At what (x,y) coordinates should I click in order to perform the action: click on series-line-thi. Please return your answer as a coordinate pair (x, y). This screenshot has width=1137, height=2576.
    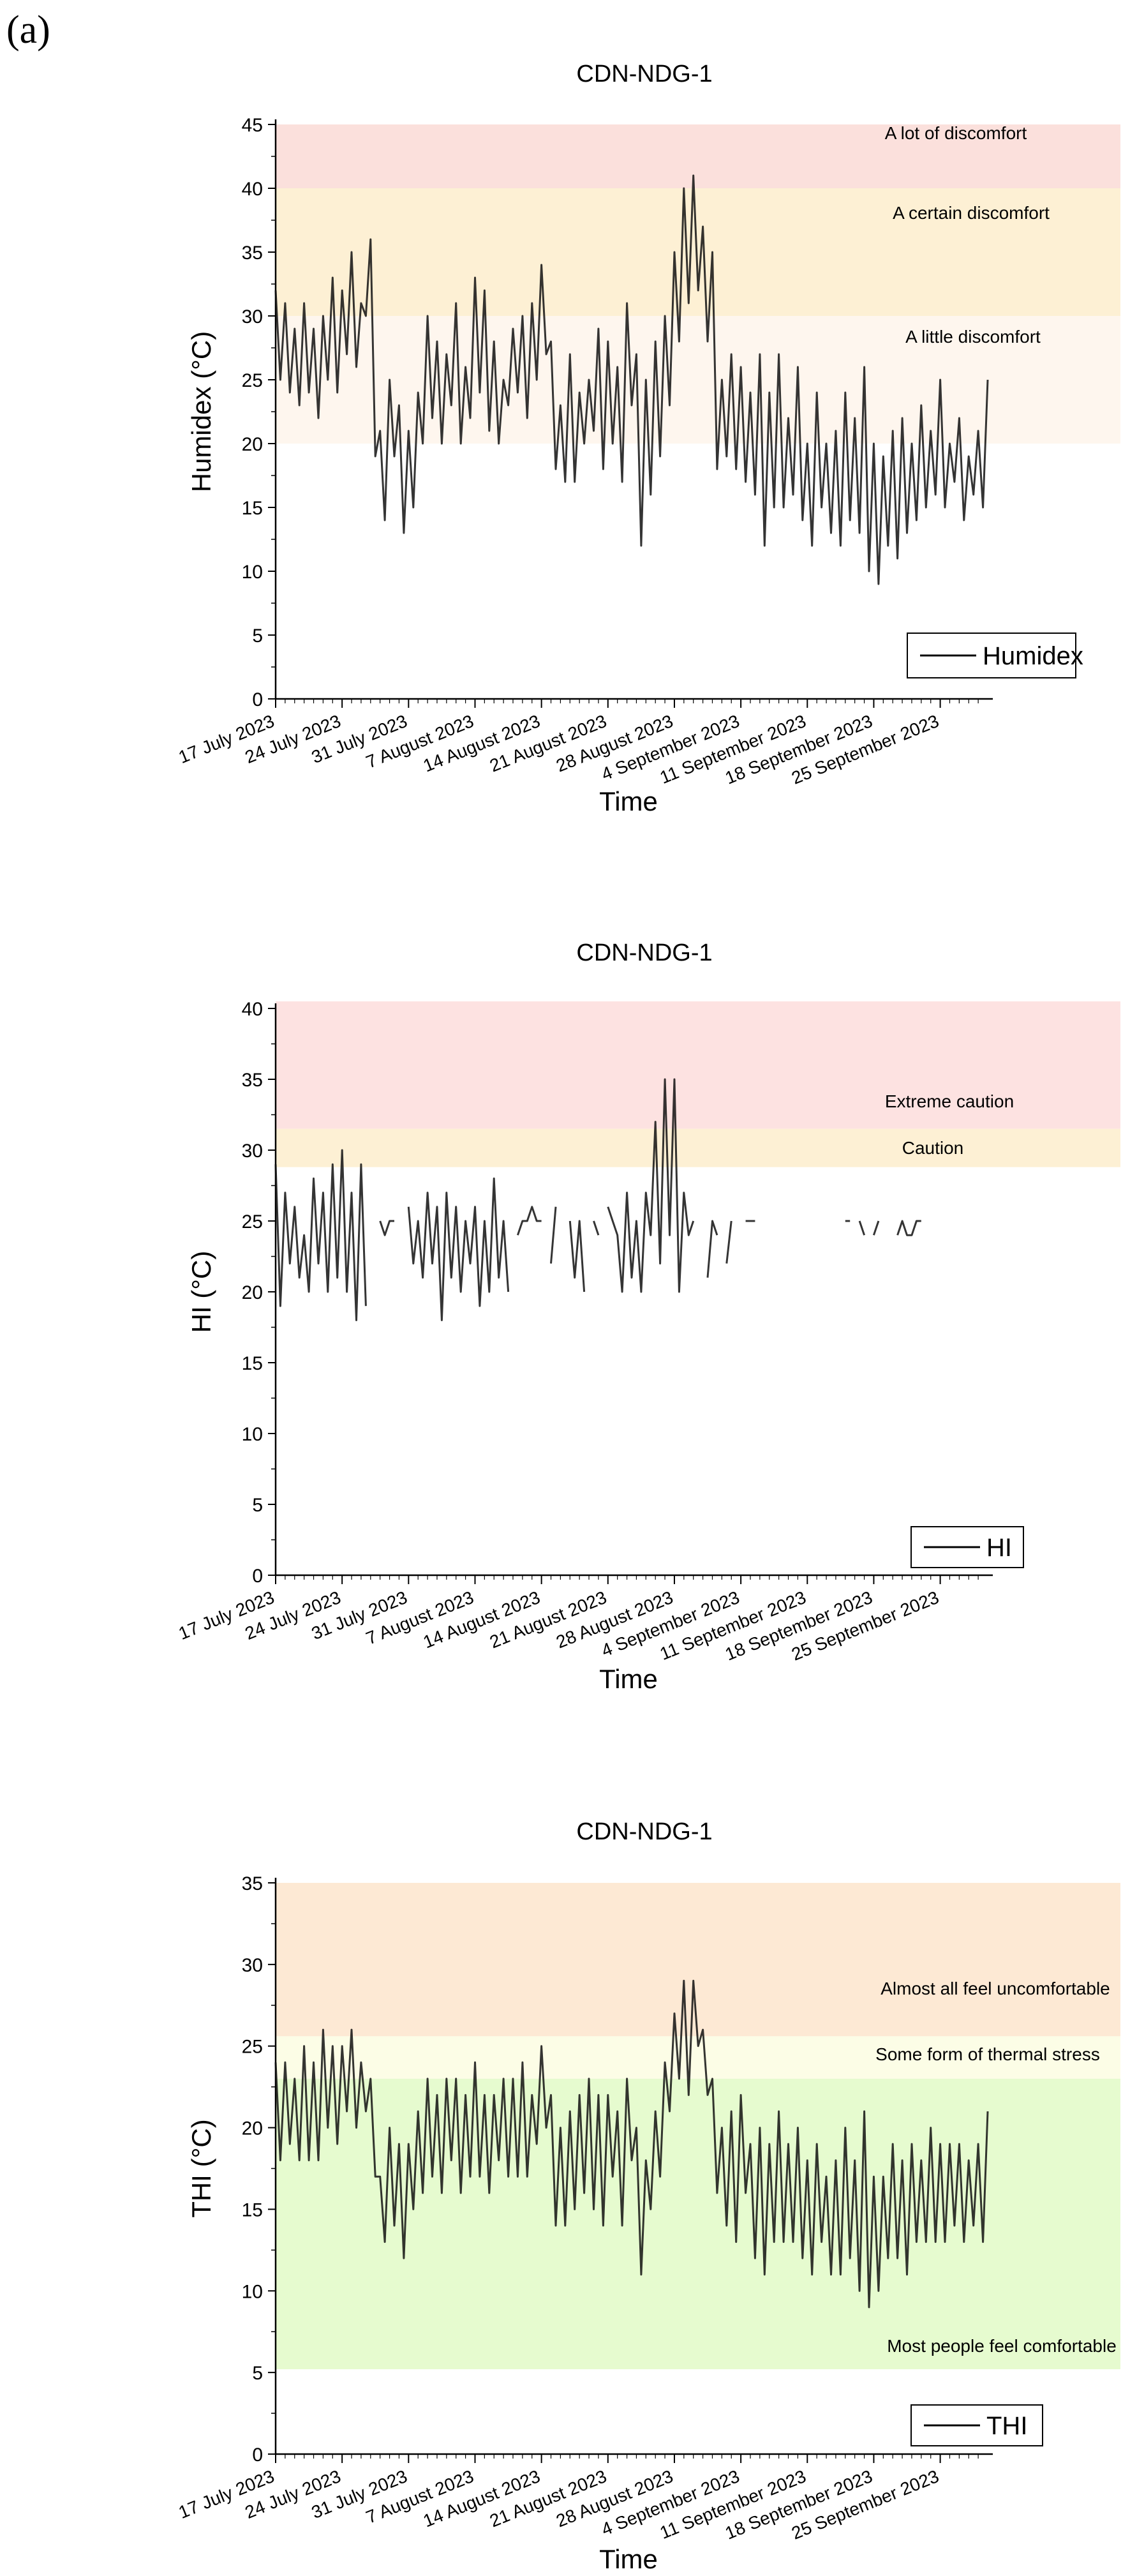
    Looking at the image, I should click on (631, 2144).